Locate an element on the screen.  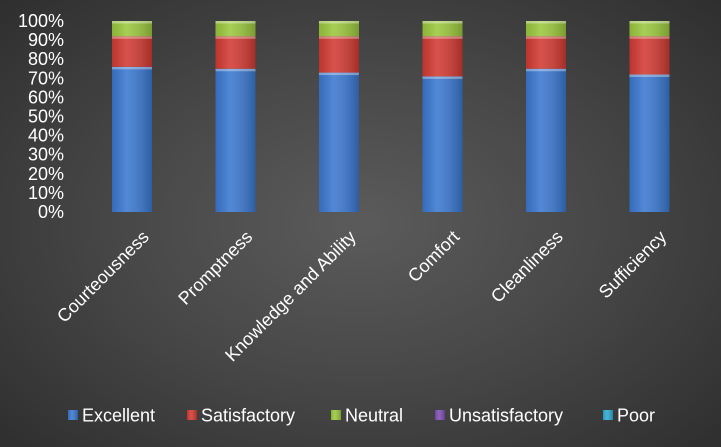
bar-excellent-sufficiency is located at coordinates (649, 143).